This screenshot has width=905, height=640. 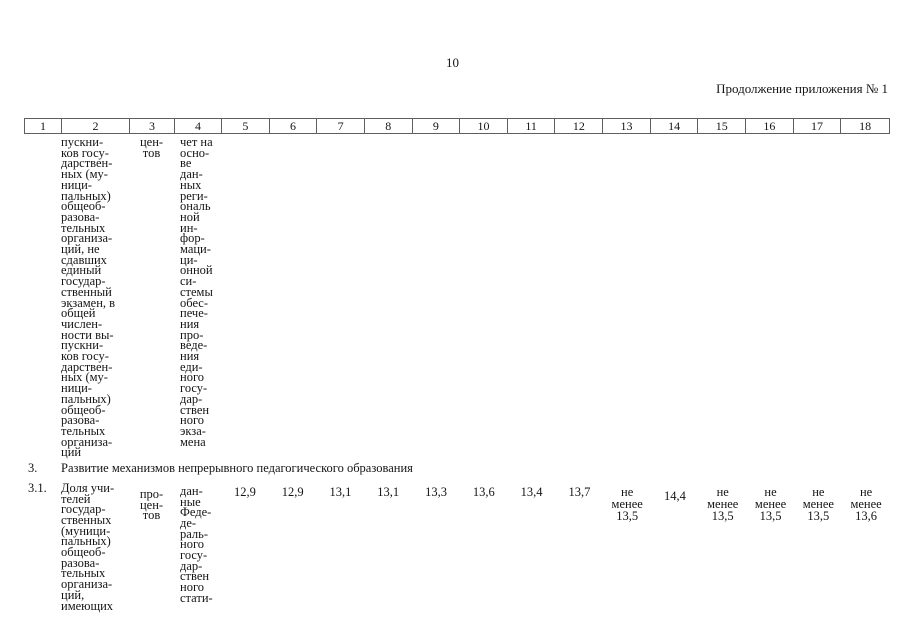 I want to click on unit-cell: цен- тов, so click(x=151, y=147).